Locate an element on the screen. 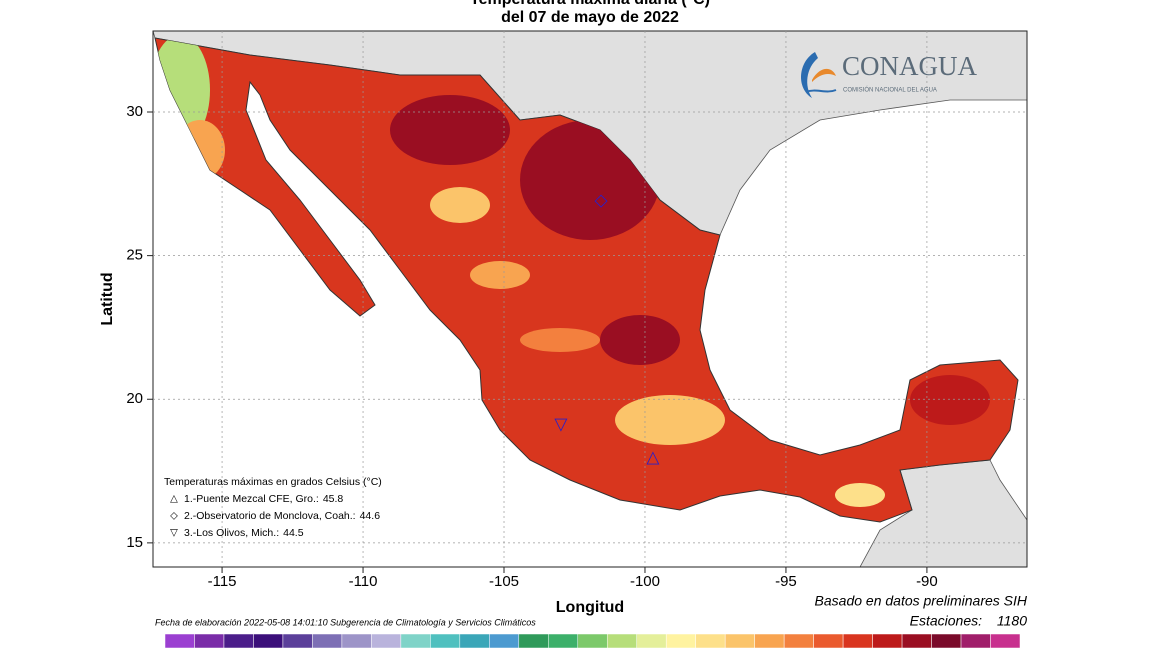 This screenshot has width=1152, height=653. station-markers: △ ◇ ▽ is located at coordinates (607, 329).